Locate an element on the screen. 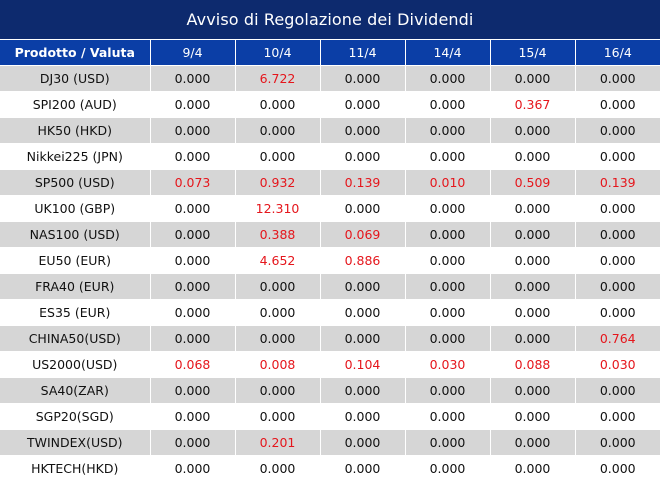 This screenshot has width=660, height=483. table-row: DJ30 (USD) 0.000 6.722 0.000 0.000 0.000 0.000 is located at coordinates (330, 78).